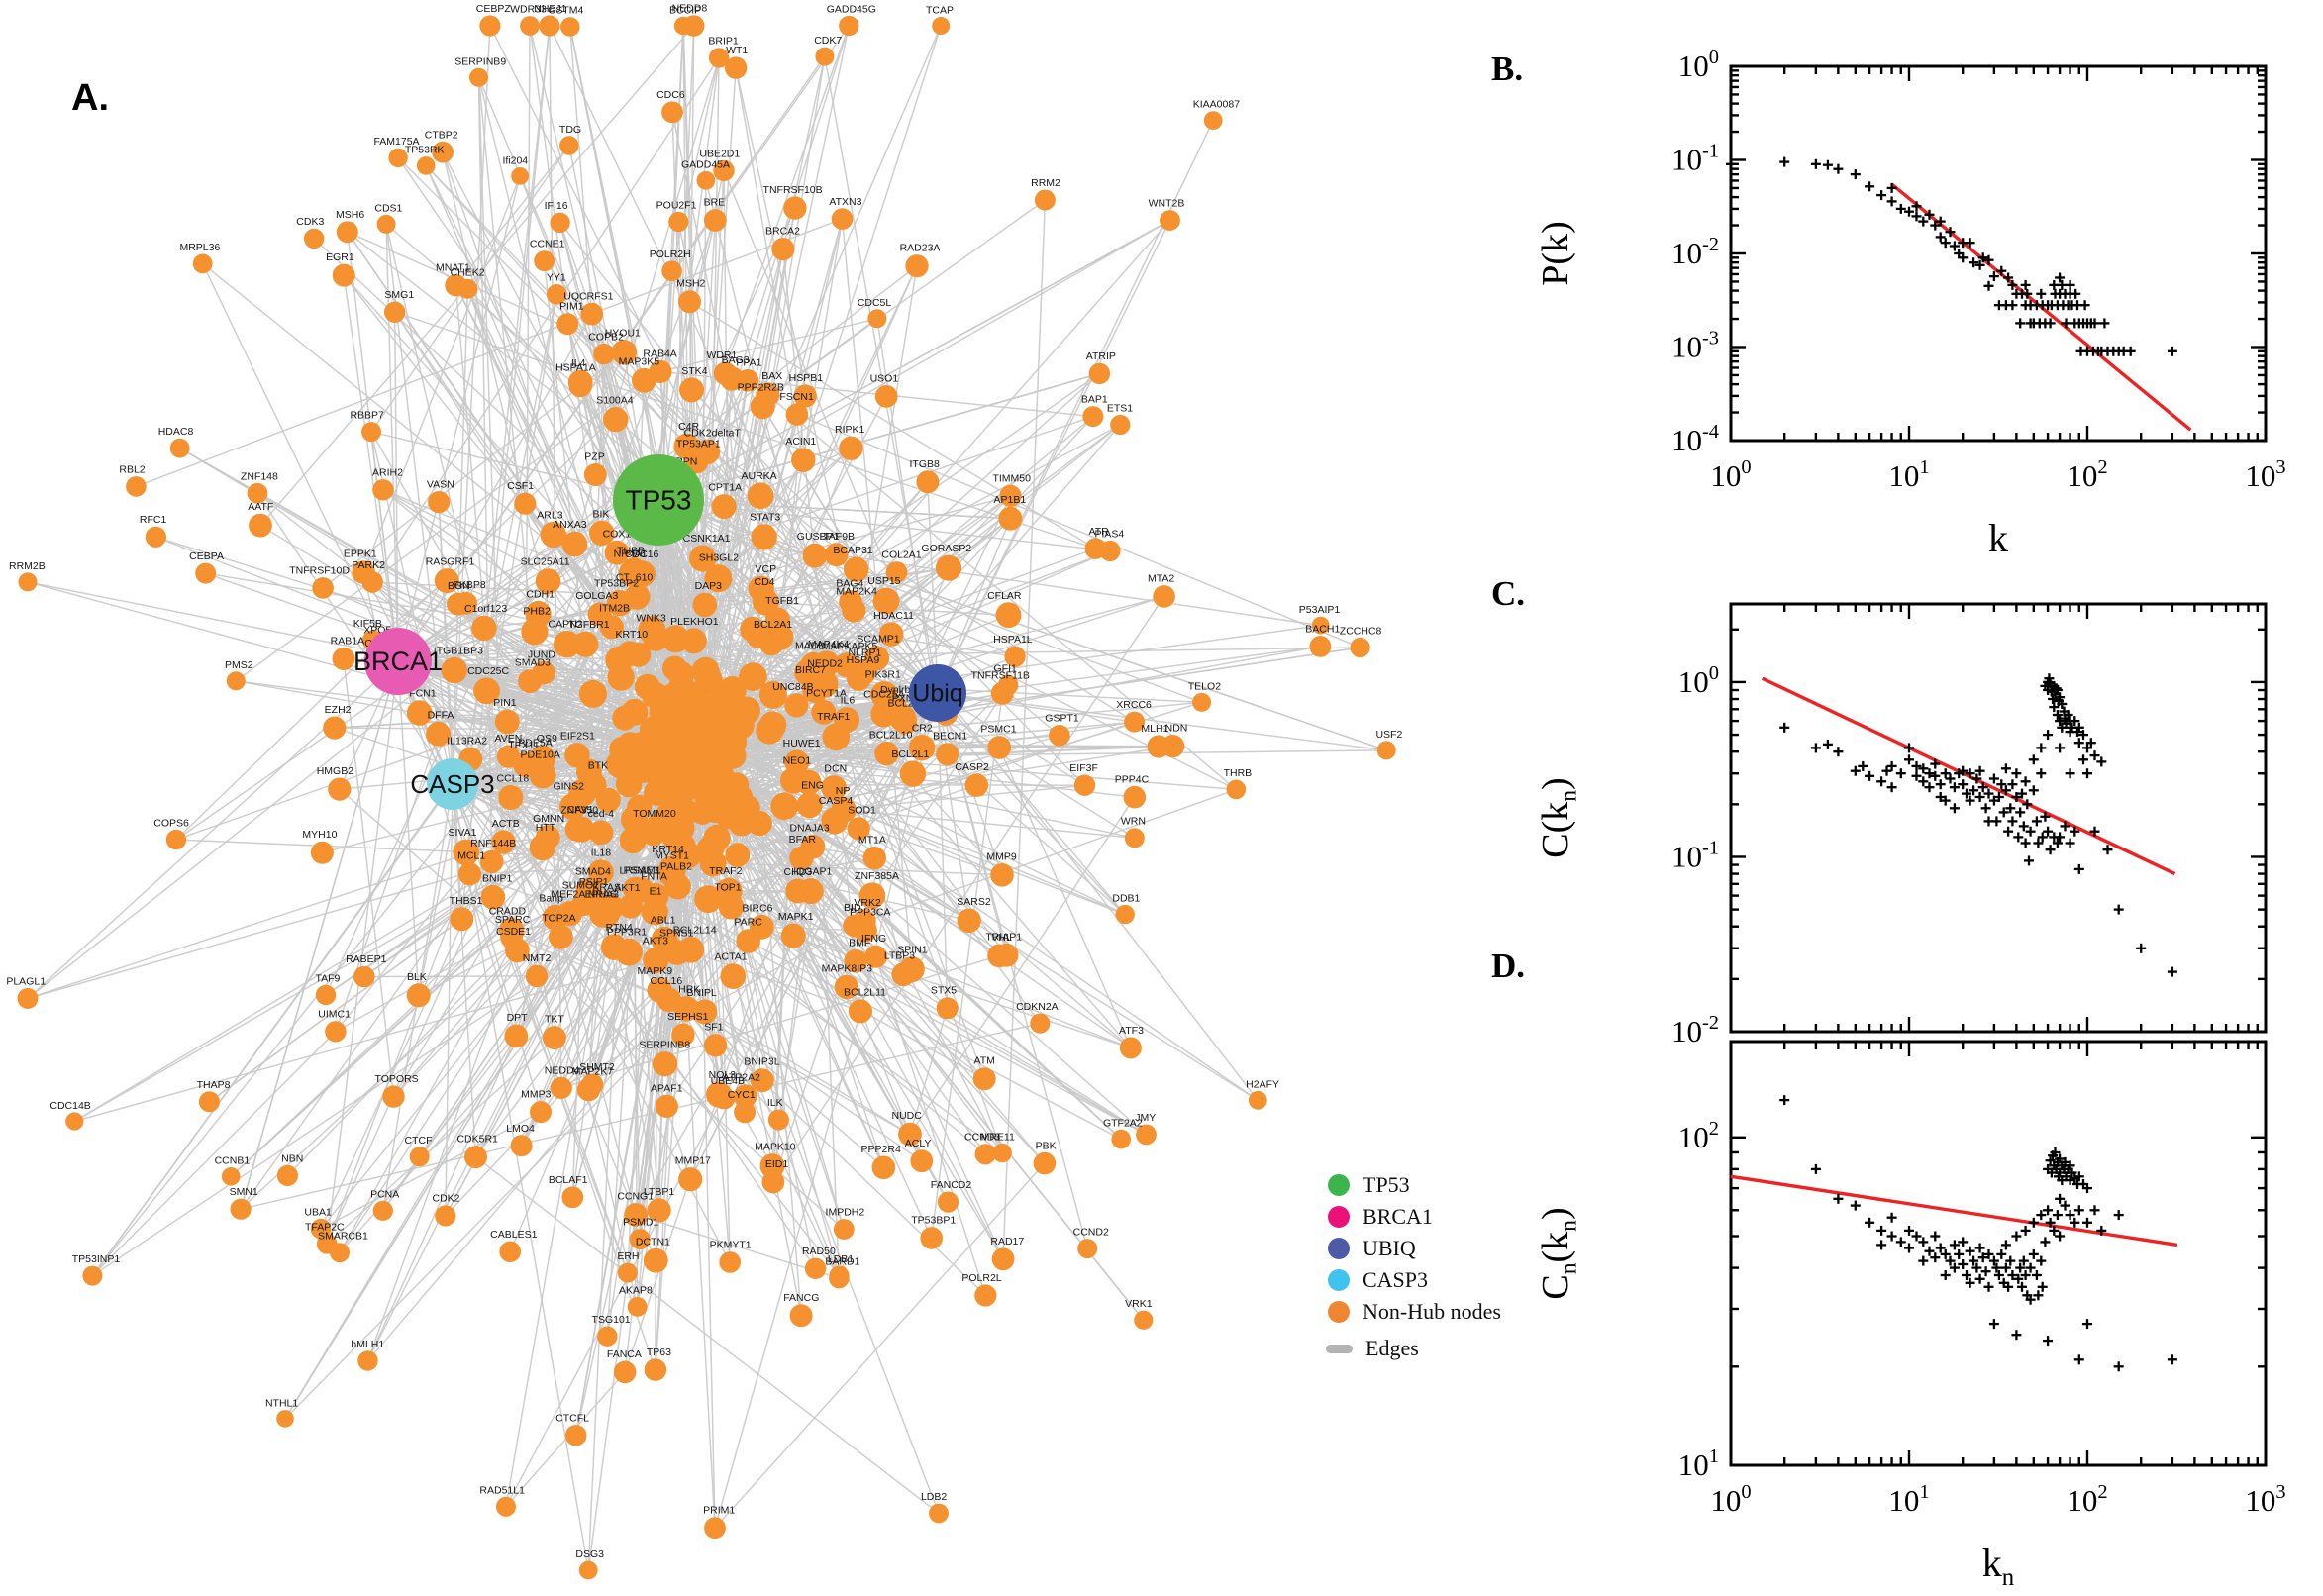 Image resolution: width=2323 pixels, height=1596 pixels. What do you see at coordinates (873, 939) in the screenshot?
I see `network-node-label: IFNG` at bounding box center [873, 939].